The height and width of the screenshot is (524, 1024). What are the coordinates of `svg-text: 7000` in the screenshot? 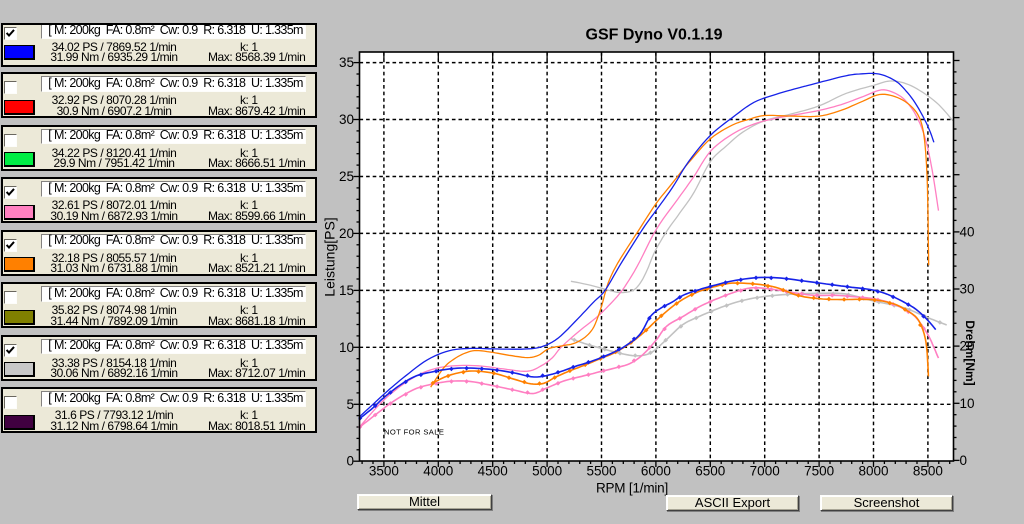 It's located at (765, 471).